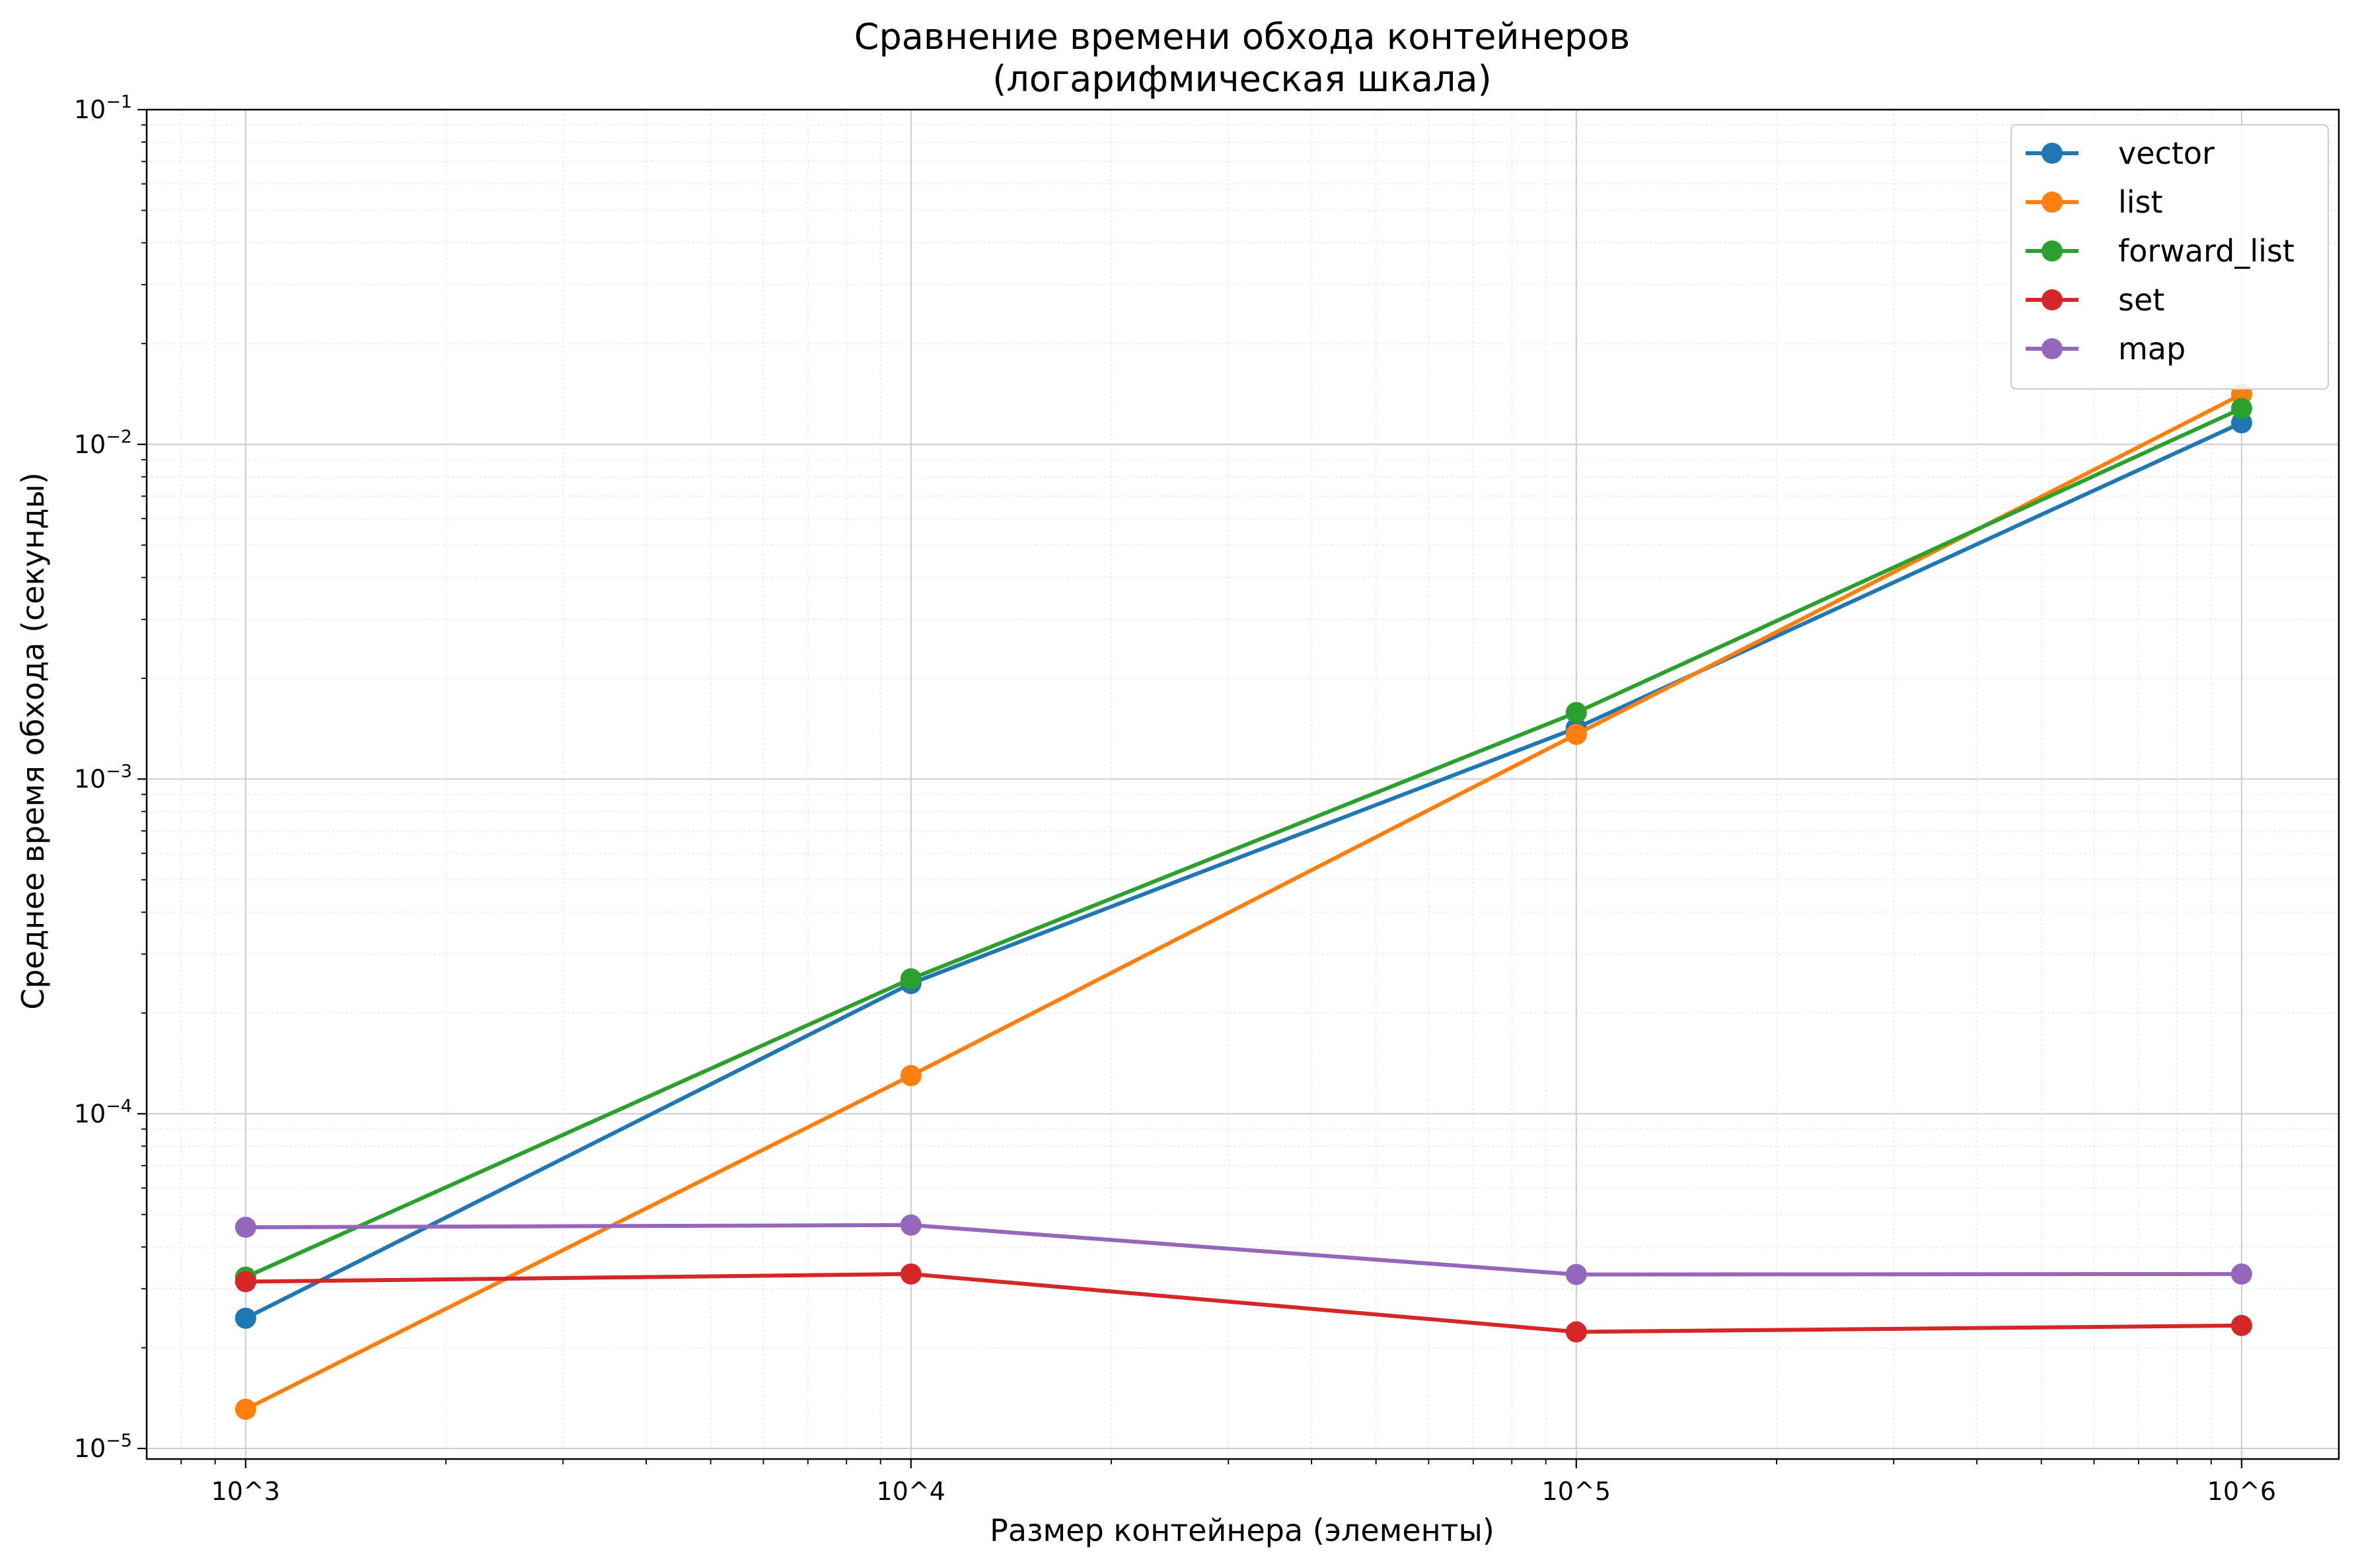  What do you see at coordinates (1242, 1530) in the screenshot?
I see `x-axis-label: Размер контейнера (элементы)` at bounding box center [1242, 1530].